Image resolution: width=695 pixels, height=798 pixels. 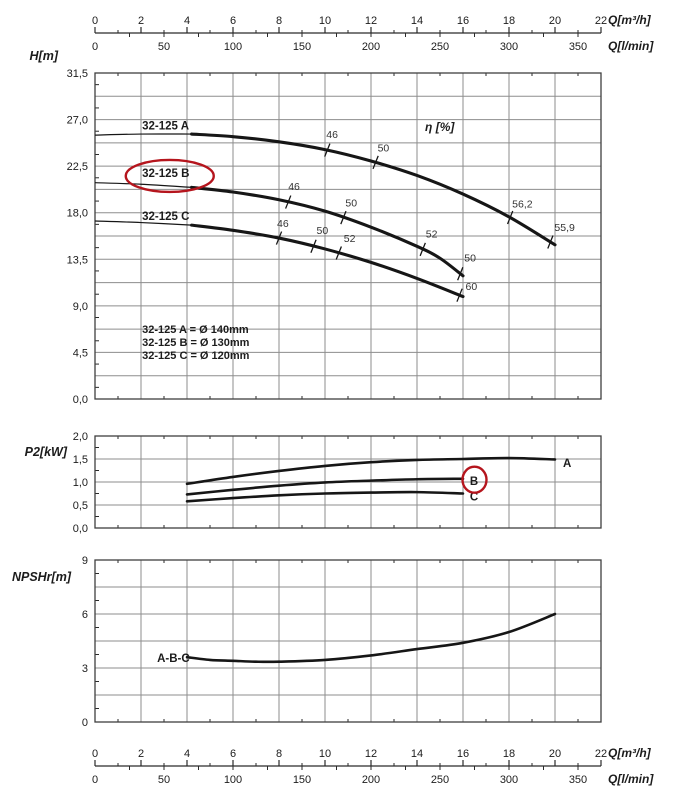 I want to click on efficiency-value: 55,9, so click(x=564, y=228).